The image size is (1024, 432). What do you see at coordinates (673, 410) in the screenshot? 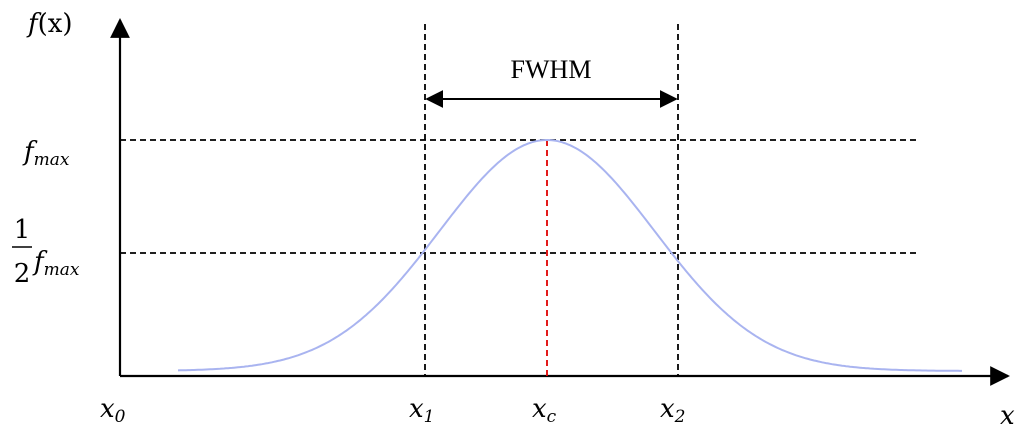
I see `tick-label-x2: x2` at bounding box center [673, 410].